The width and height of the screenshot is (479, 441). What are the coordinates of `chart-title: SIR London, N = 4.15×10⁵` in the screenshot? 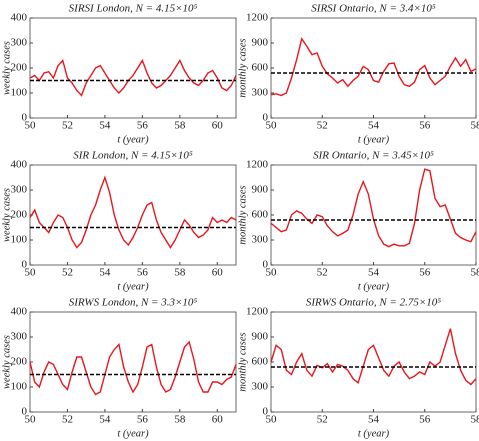 It's located at (133, 156).